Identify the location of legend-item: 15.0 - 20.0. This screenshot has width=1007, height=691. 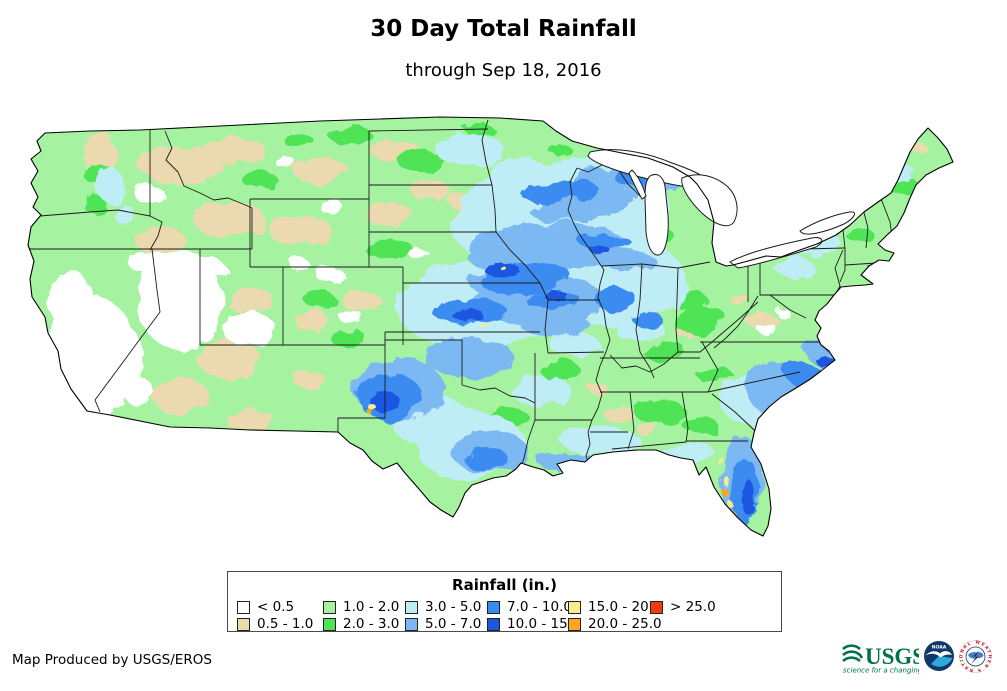
(615, 607).